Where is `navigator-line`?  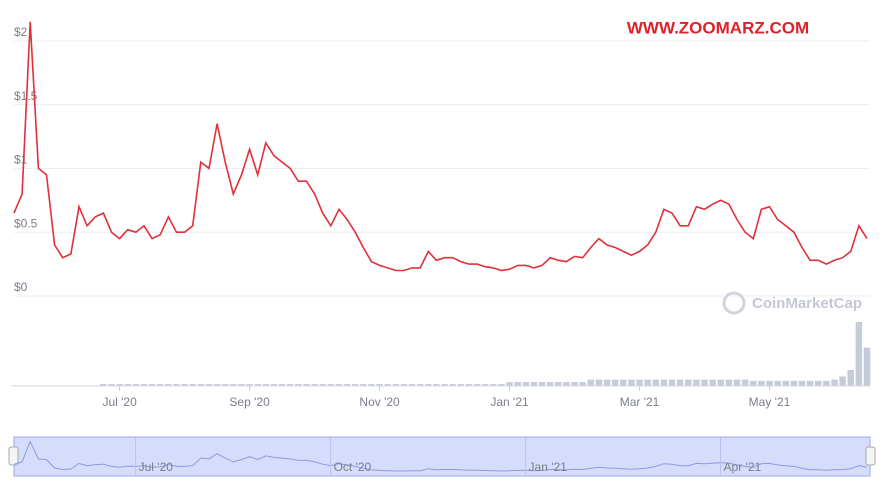
navigator-line is located at coordinates (440, 456).